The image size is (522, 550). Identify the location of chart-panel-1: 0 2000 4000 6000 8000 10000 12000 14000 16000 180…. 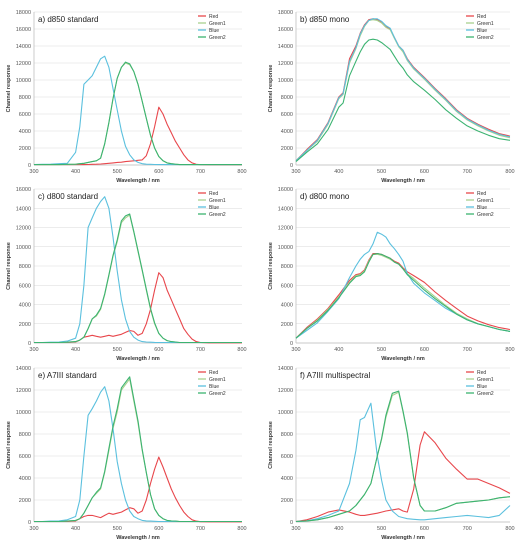
(126, 97).